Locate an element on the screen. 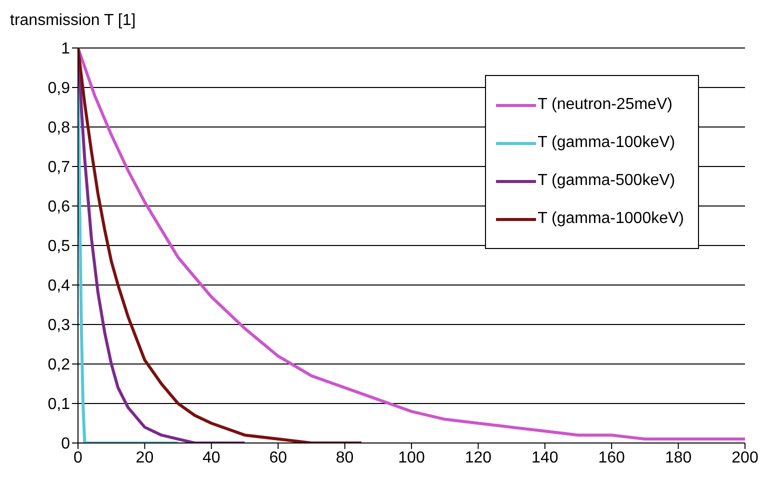  y-tick-label: 1 is located at coordinates (65, 49).